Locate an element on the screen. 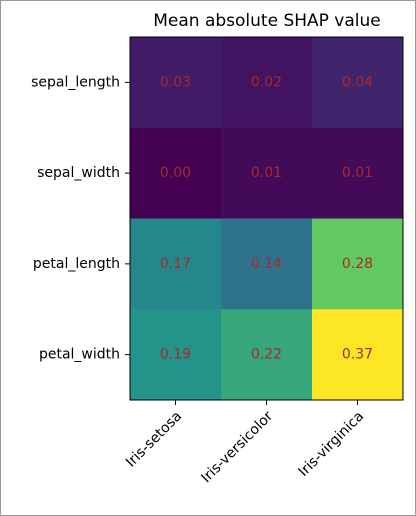 The image size is (416, 516). y-tick-label: sepal_width is located at coordinates (78, 173).